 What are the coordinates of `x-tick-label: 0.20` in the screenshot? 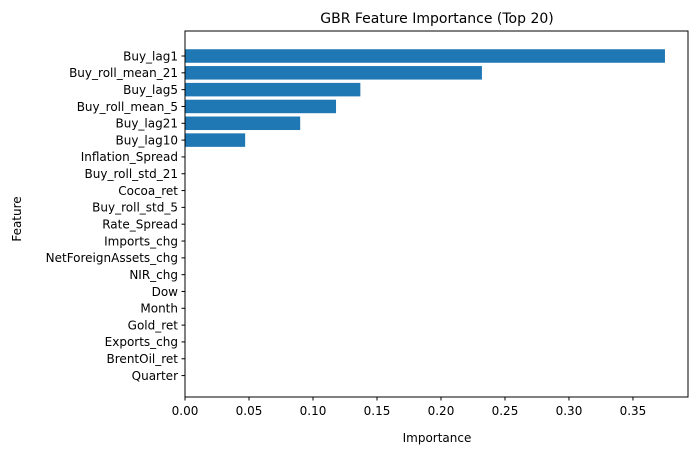 It's located at (441, 411).